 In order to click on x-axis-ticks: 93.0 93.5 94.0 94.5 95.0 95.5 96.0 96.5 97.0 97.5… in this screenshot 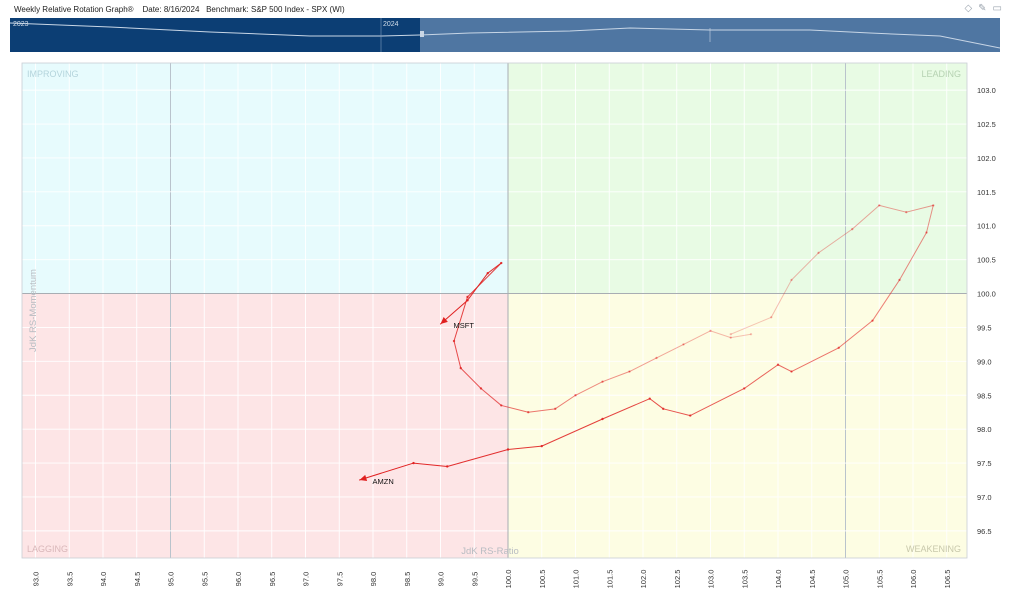, I will do `click(492, 579)`.